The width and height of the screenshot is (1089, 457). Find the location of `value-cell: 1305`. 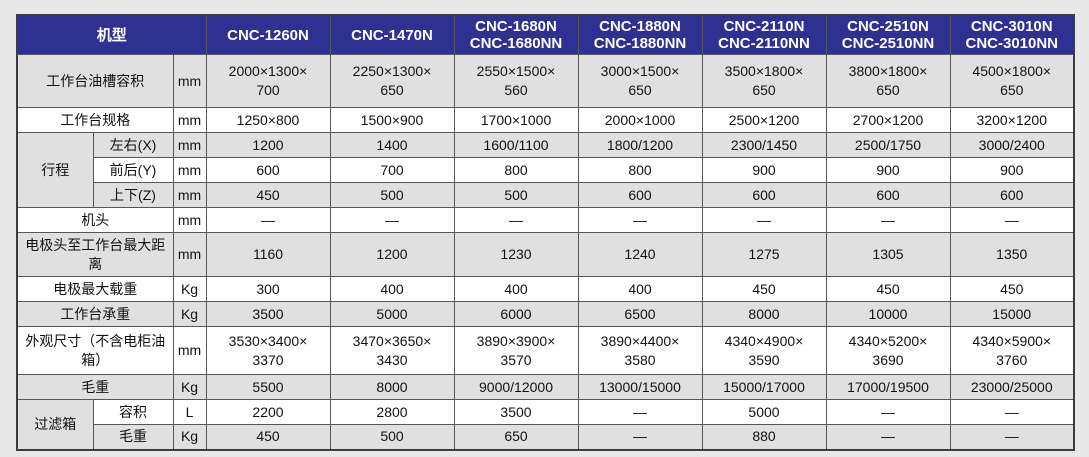

value-cell: 1305 is located at coordinates (888, 254).